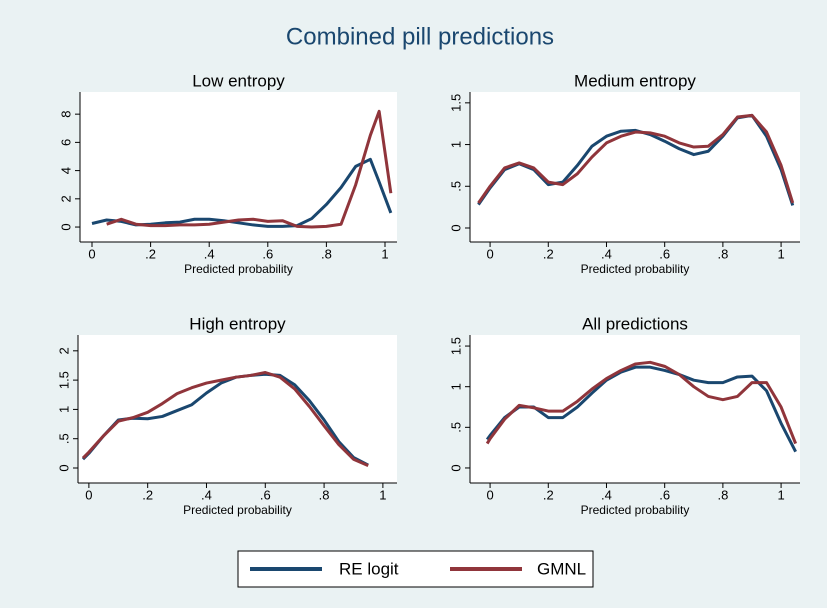 This screenshot has width=827, height=608. What do you see at coordinates (635, 323) in the screenshot?
I see `panel-title: All predictions` at bounding box center [635, 323].